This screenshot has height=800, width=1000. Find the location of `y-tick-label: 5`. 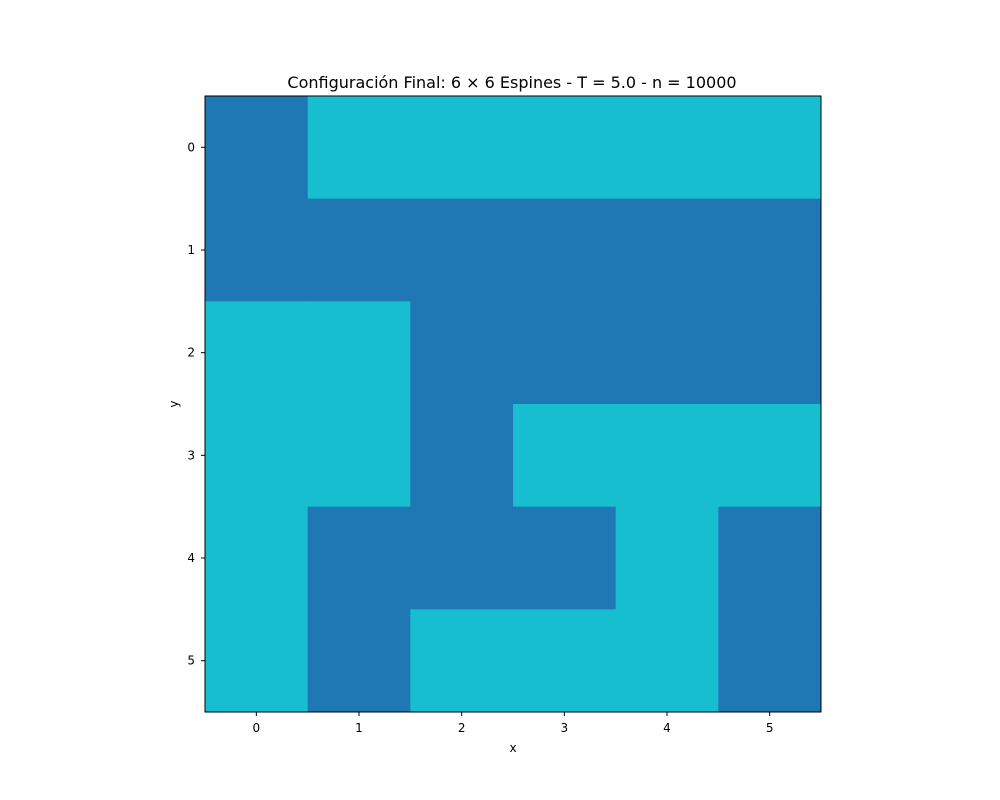

y-tick-label: 5 is located at coordinates (191, 661).